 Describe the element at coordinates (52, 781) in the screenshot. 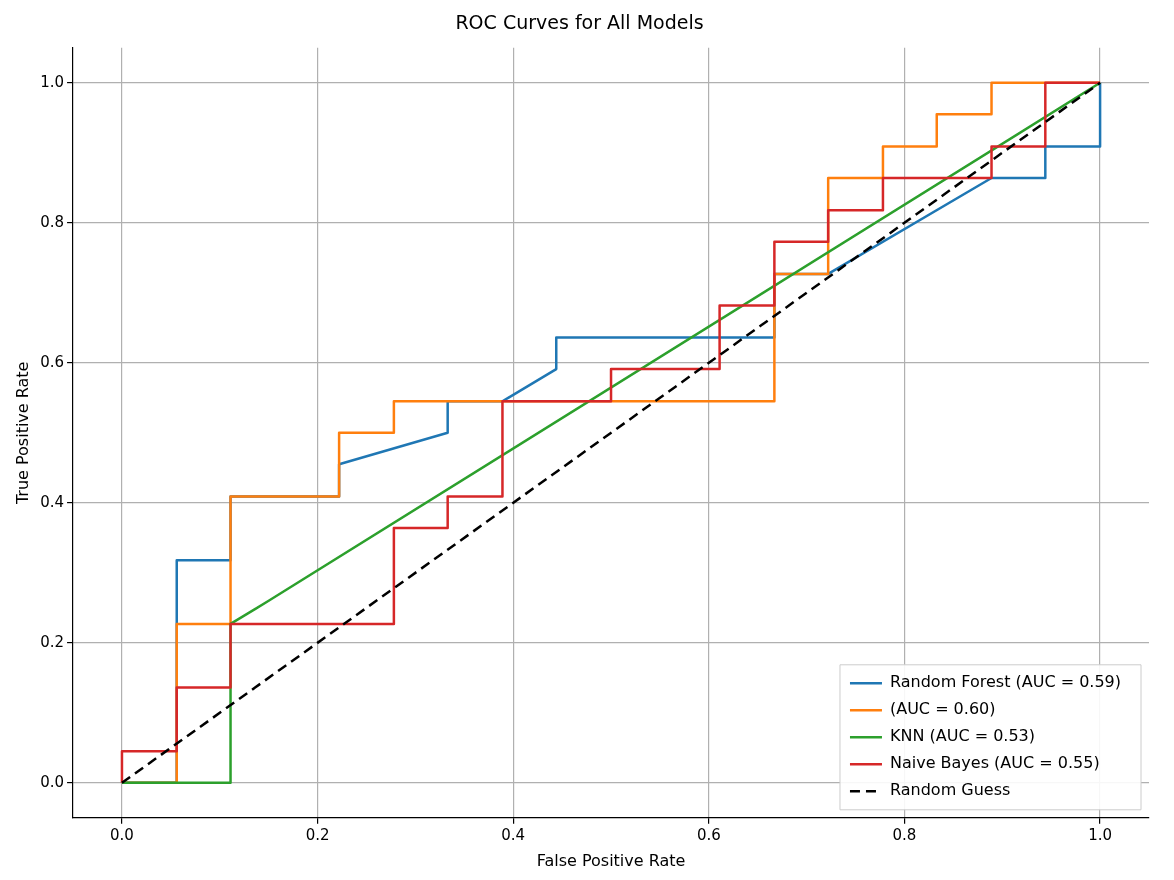

I see `y-tick-label: 0.0` at that location.